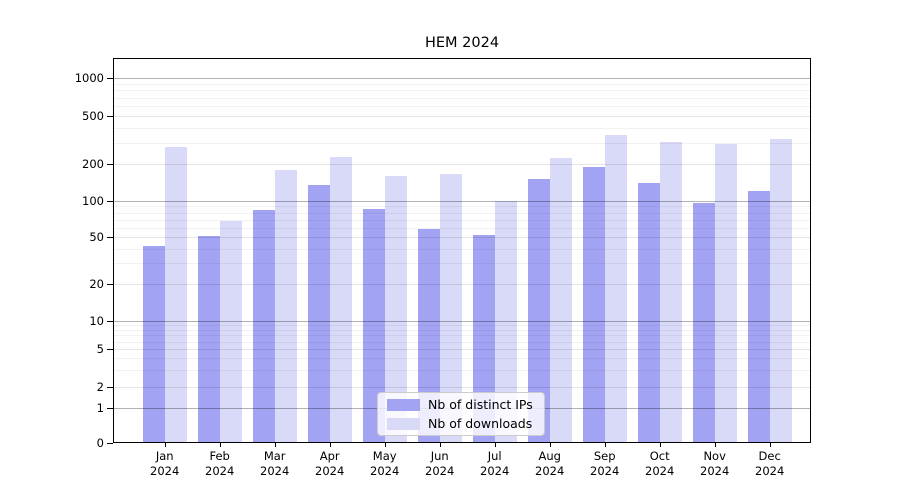 The height and width of the screenshot is (500, 900). I want to click on x-tick-label: Apr 2024, so click(330, 463).